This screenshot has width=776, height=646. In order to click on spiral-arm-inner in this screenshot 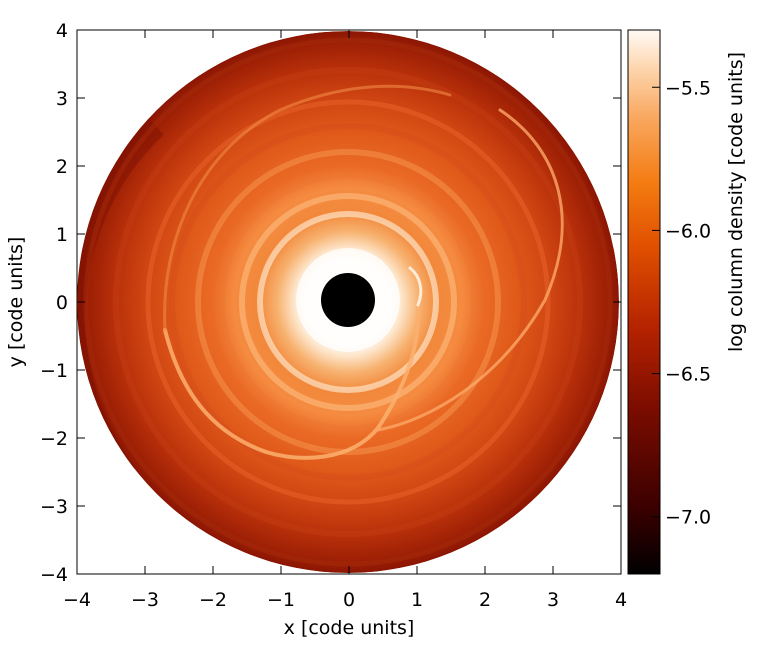, I will do `click(292, 381)`.